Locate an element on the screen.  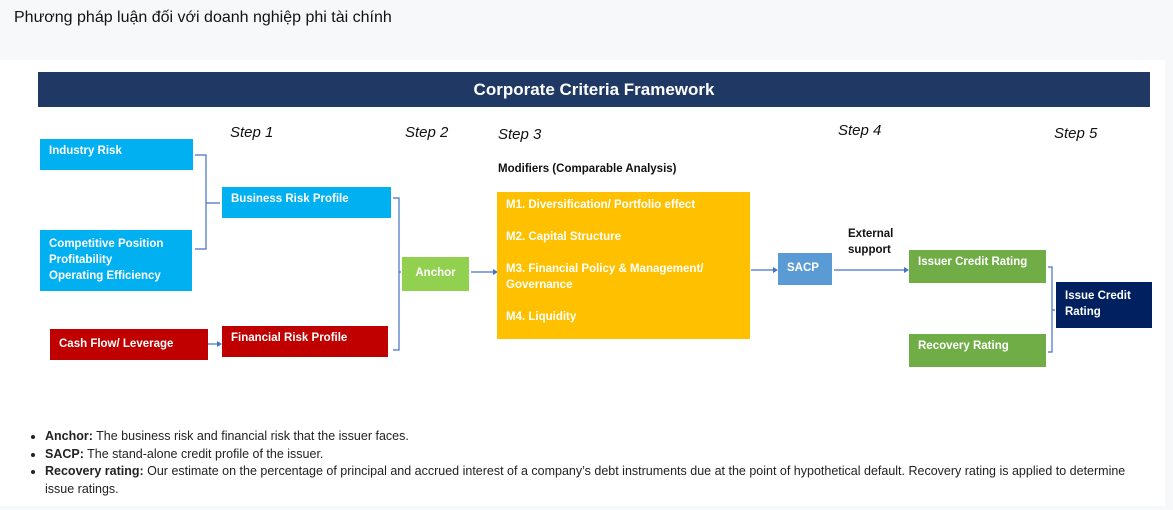
step-4-label: Step 4 is located at coordinates (860, 130).